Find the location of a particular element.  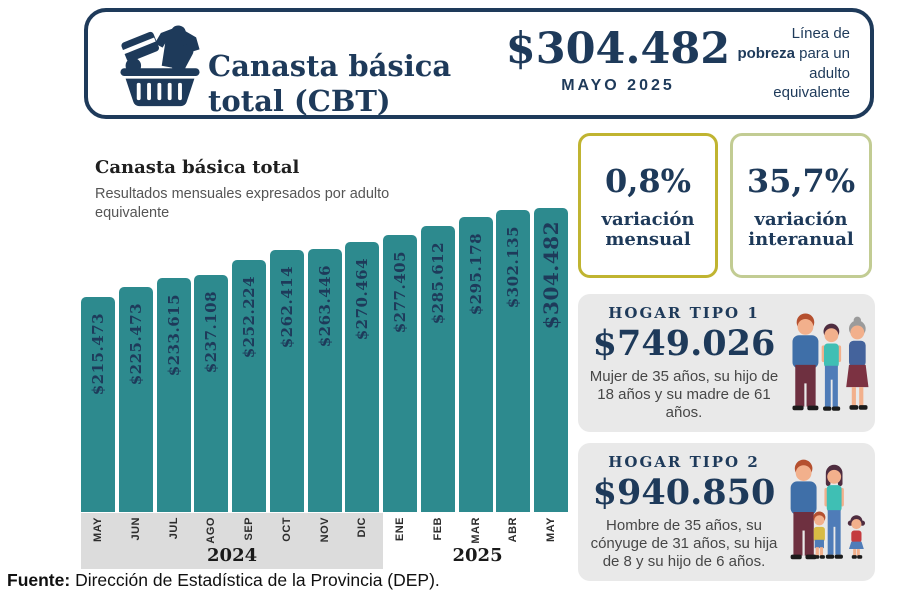

household-1-title: HOGAR TIPO 1 is located at coordinates (684, 313).